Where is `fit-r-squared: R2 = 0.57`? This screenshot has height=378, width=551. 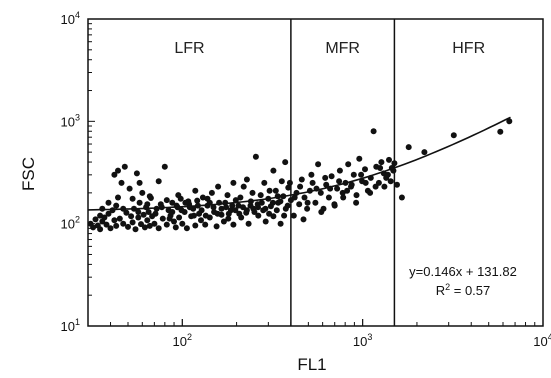 fit-r-squared: R2 = 0.57 is located at coordinates (463, 290).